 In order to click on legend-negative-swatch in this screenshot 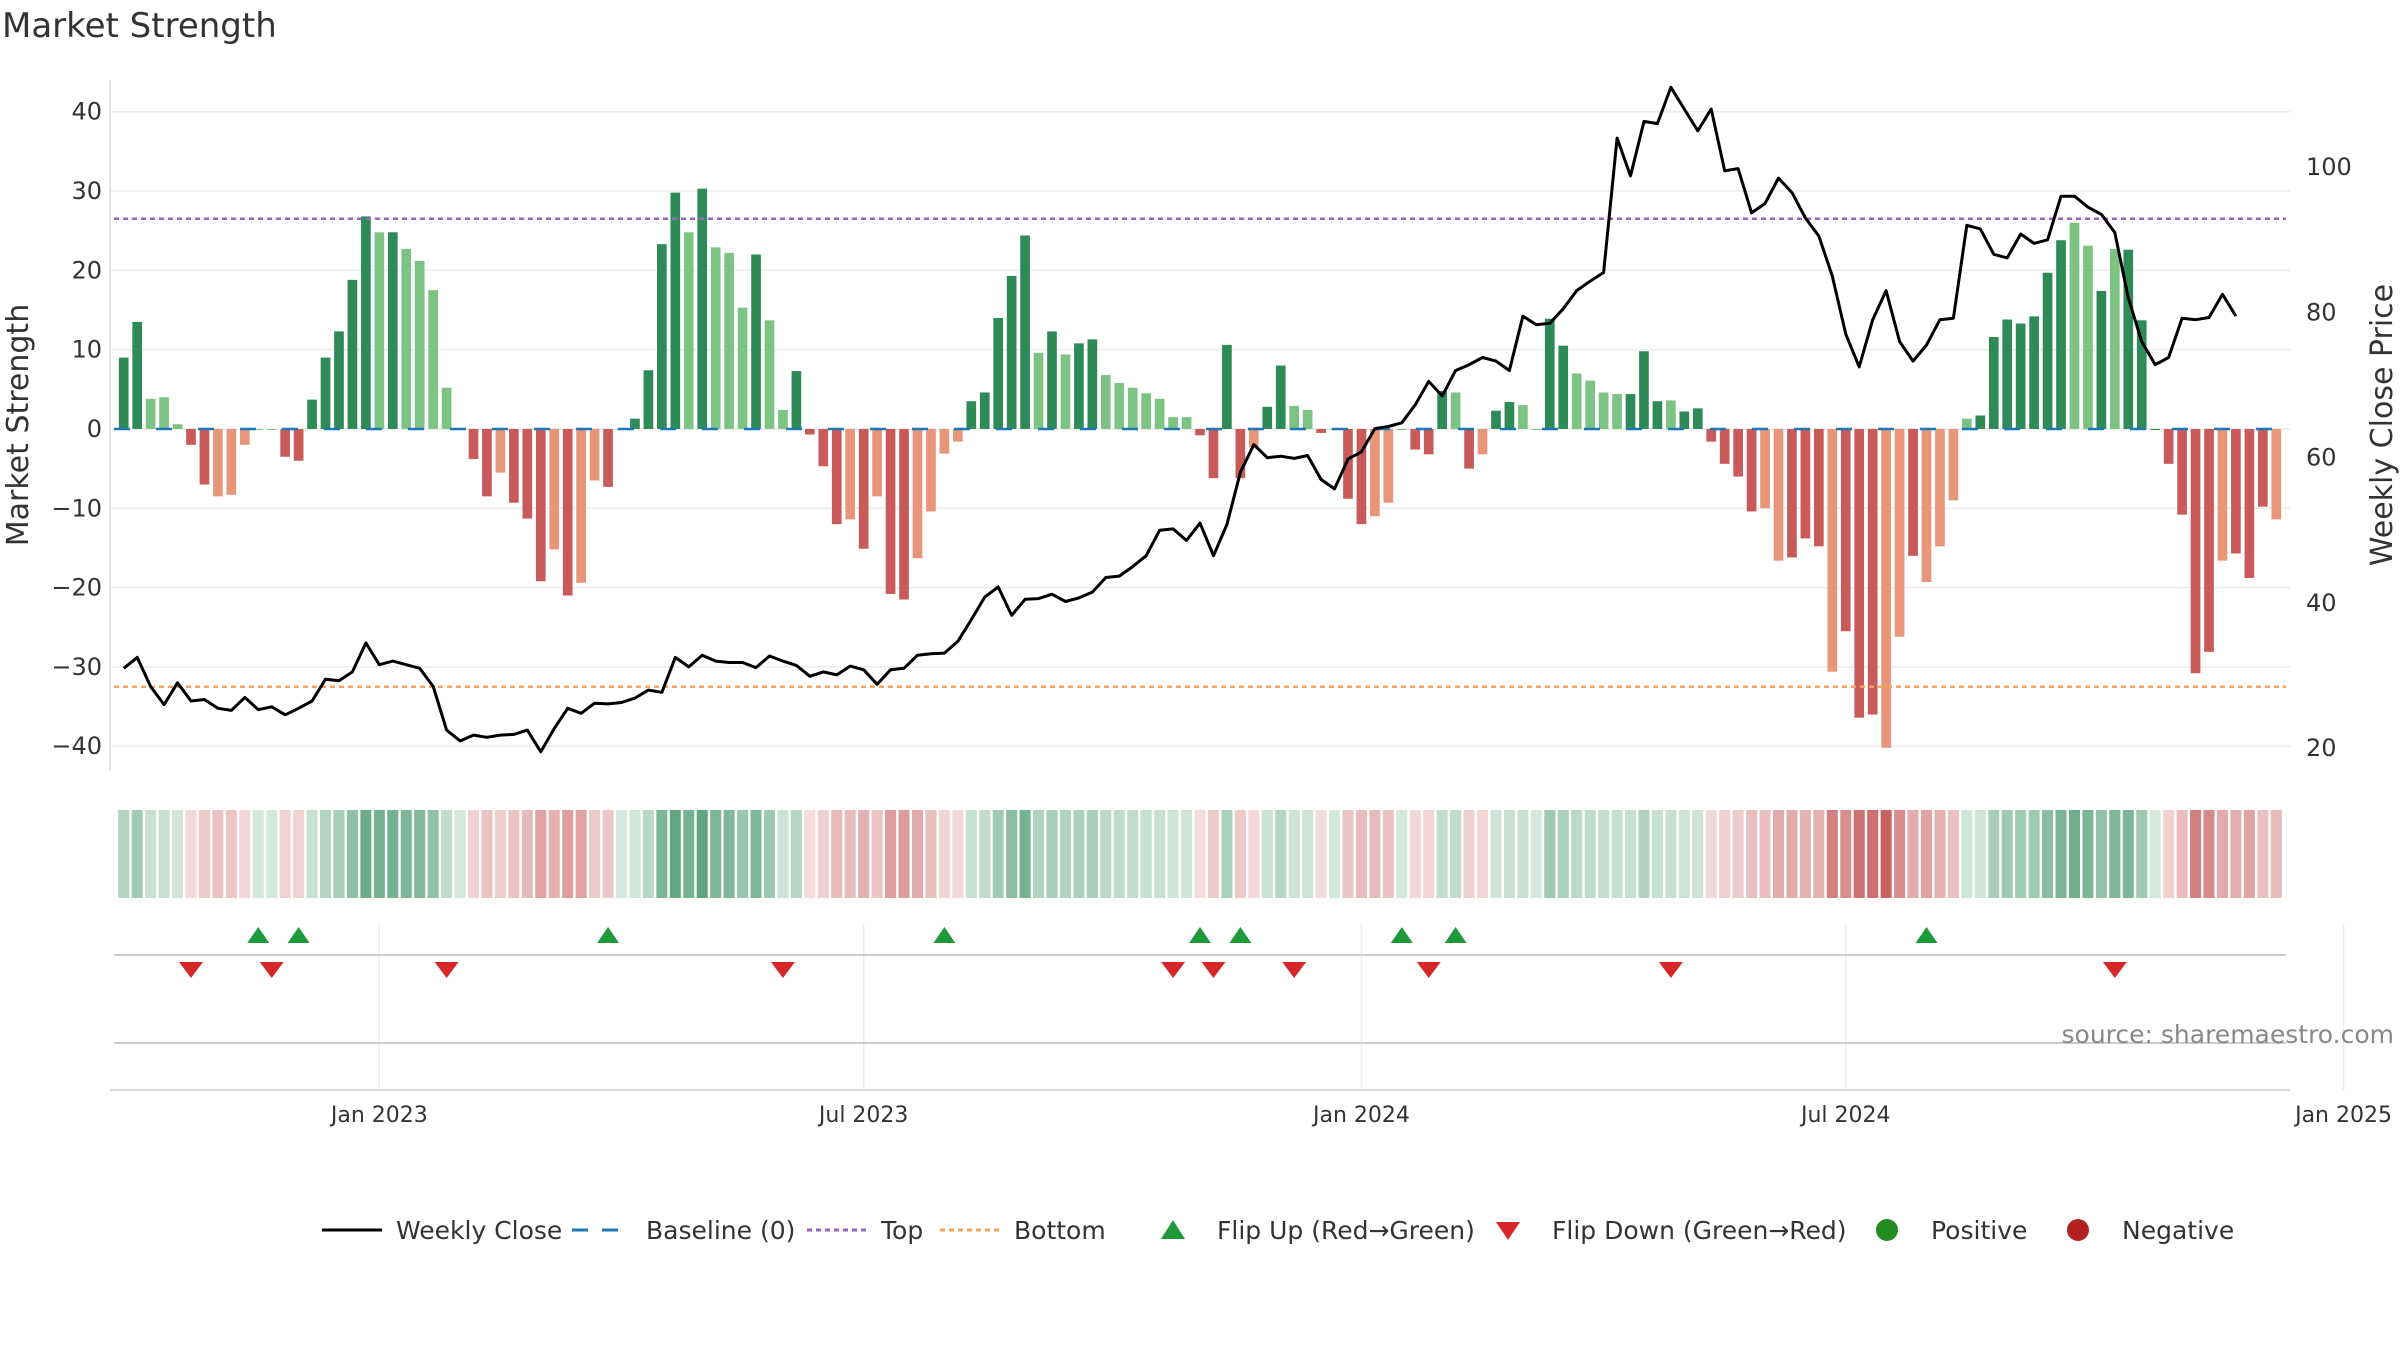, I will do `click(2078, 1230)`.